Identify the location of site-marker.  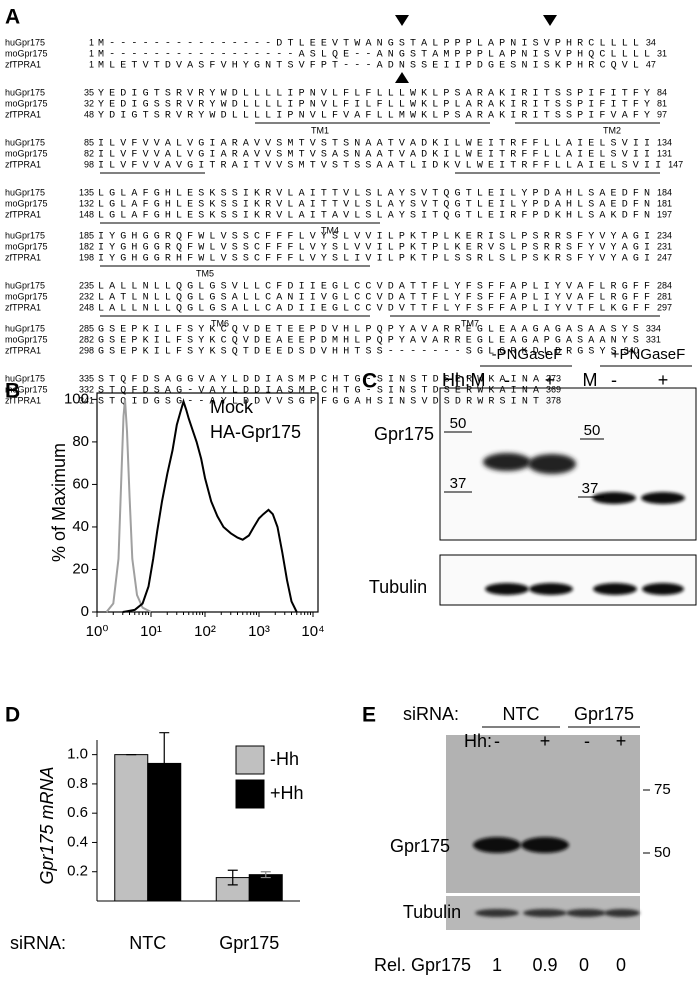
(550, 20).